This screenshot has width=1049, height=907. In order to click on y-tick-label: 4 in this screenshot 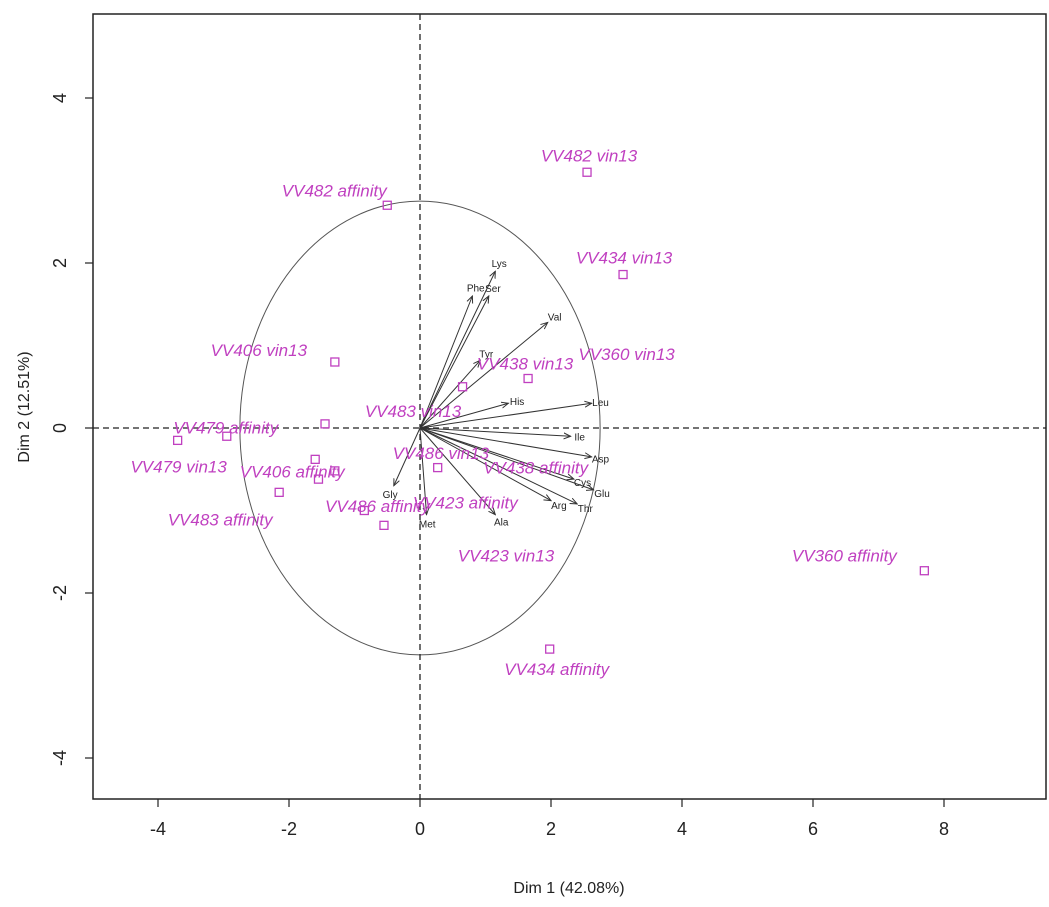, I will do `click(60, 98)`.